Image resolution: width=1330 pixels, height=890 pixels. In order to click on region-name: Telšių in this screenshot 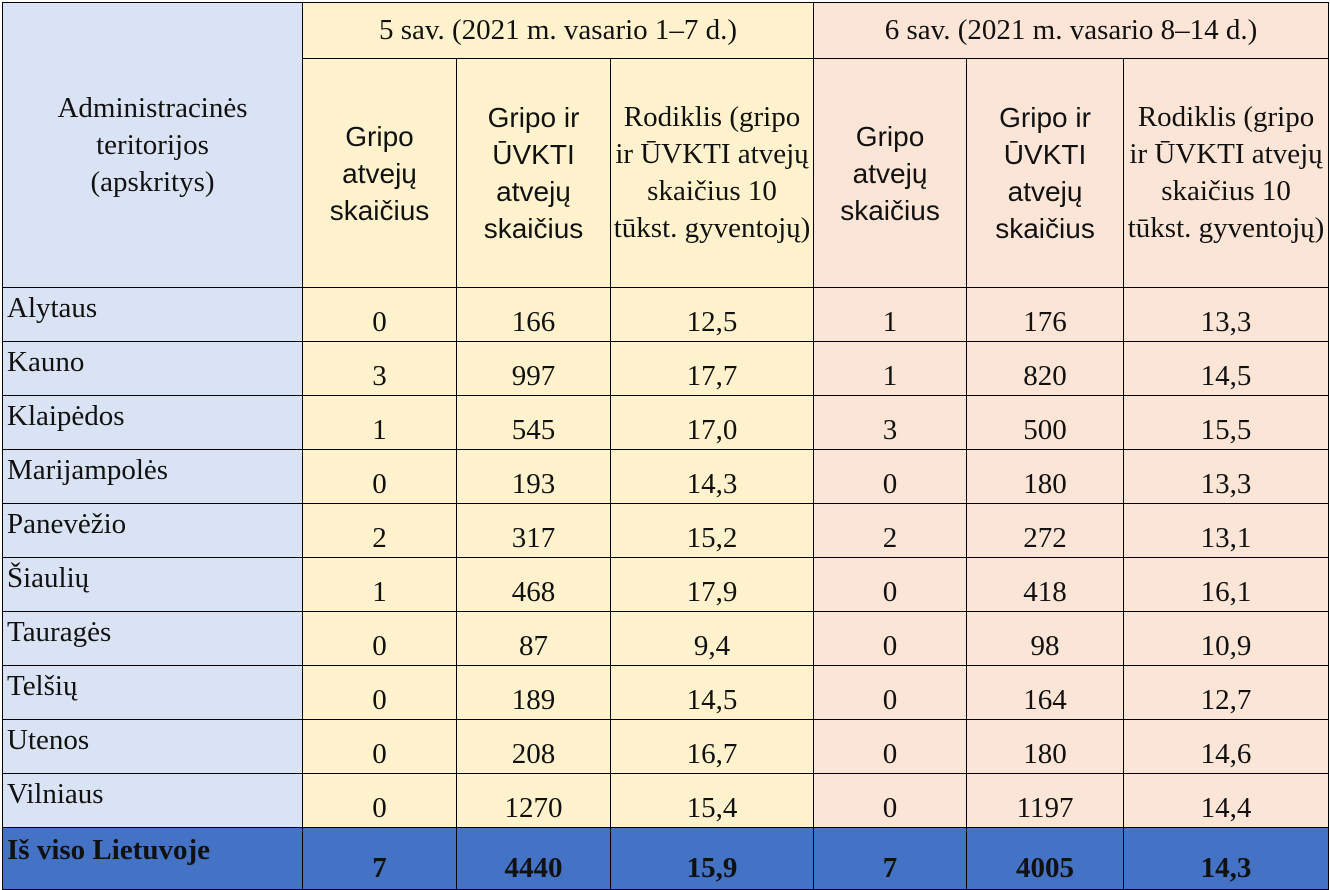, I will do `click(152, 692)`.